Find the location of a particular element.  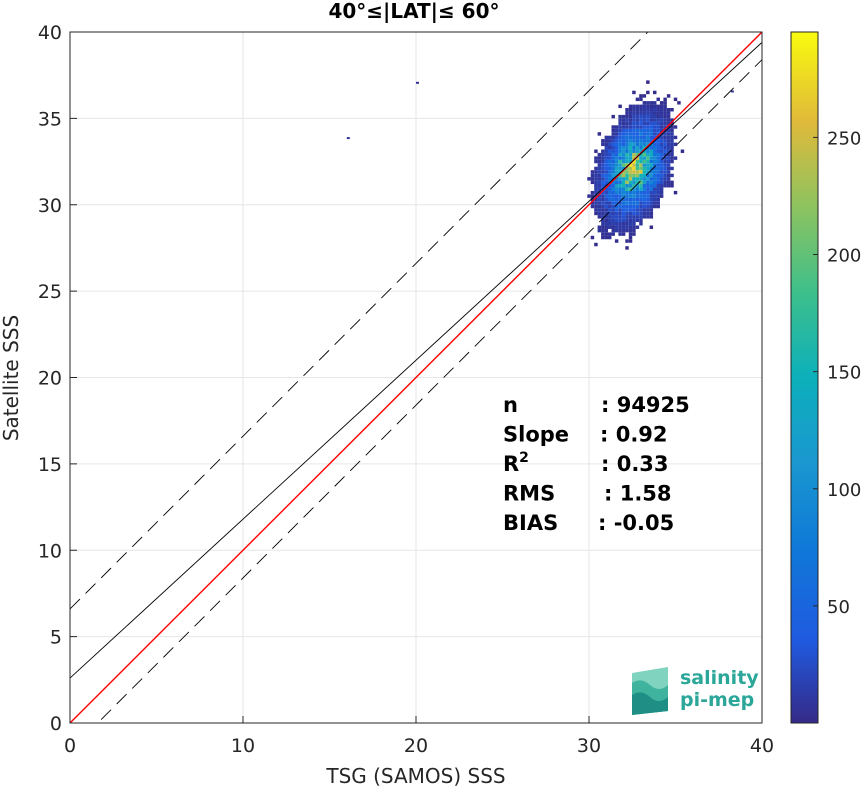

stat-value: : 0.33 is located at coordinates (635, 464).